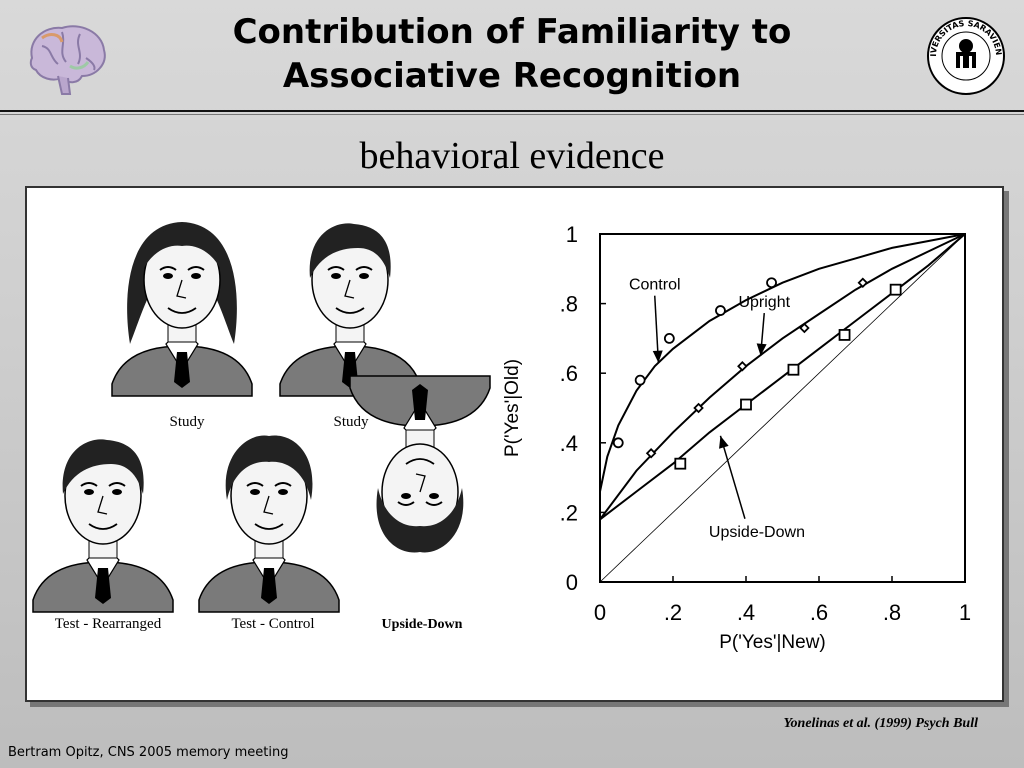 The height and width of the screenshot is (768, 1024). Describe the element at coordinates (420, 464) in the screenshot. I see `face-upside-down` at that location.